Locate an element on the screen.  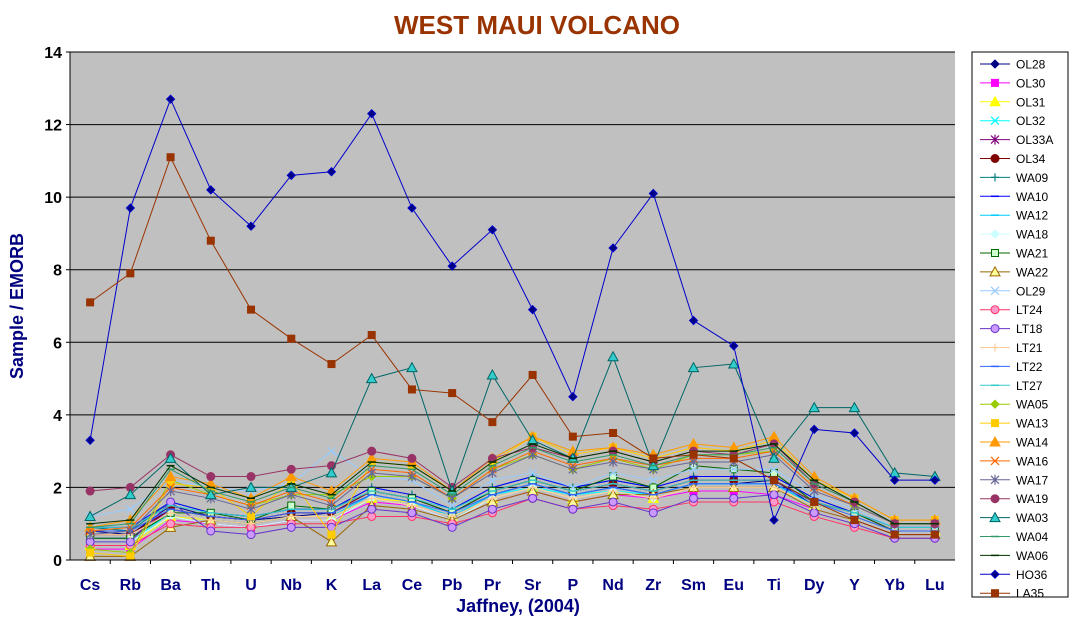
x-tick-label: P is located at coordinates (573, 585).